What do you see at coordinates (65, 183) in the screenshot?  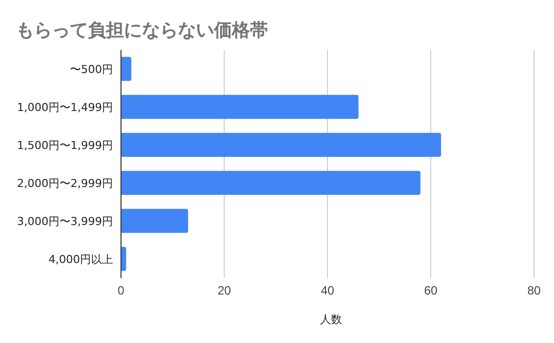 I see `y-tick-label: 2,000円〜2,999円` at bounding box center [65, 183].